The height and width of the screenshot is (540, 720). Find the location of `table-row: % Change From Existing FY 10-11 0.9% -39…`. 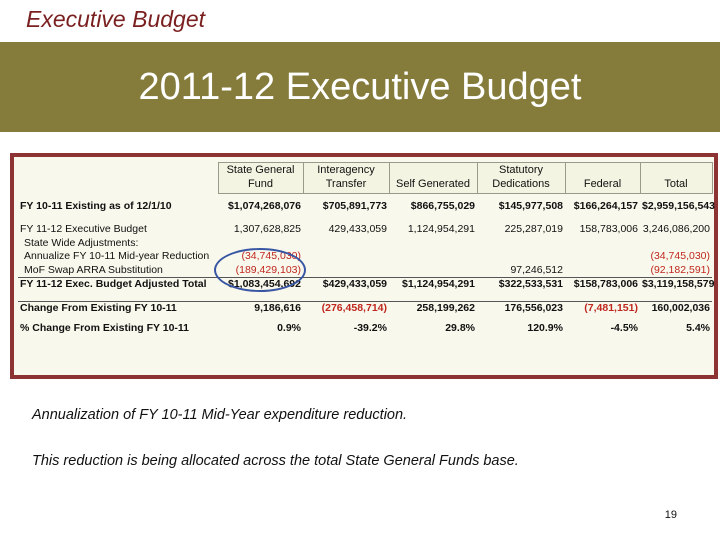

table-row: % Change From Existing FY 10-11 0.9% -39… is located at coordinates (365, 329).